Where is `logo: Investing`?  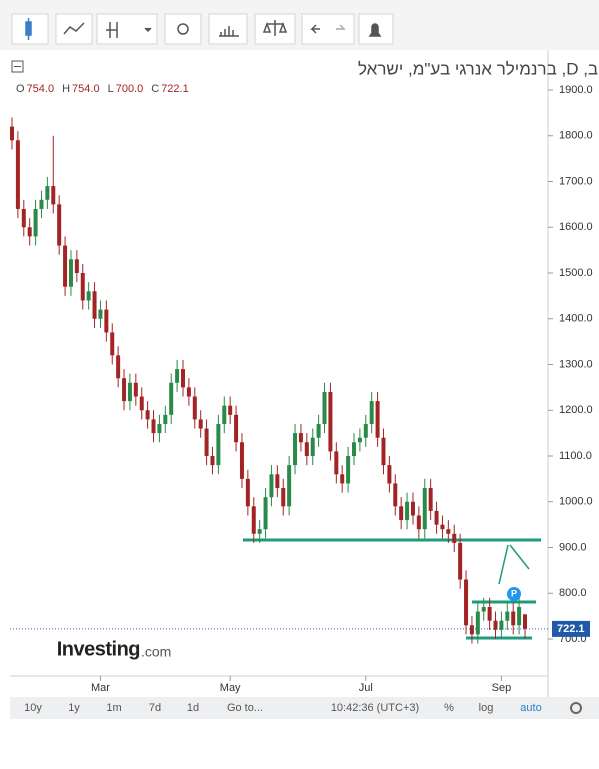 logo: Investing is located at coordinates (98, 649).